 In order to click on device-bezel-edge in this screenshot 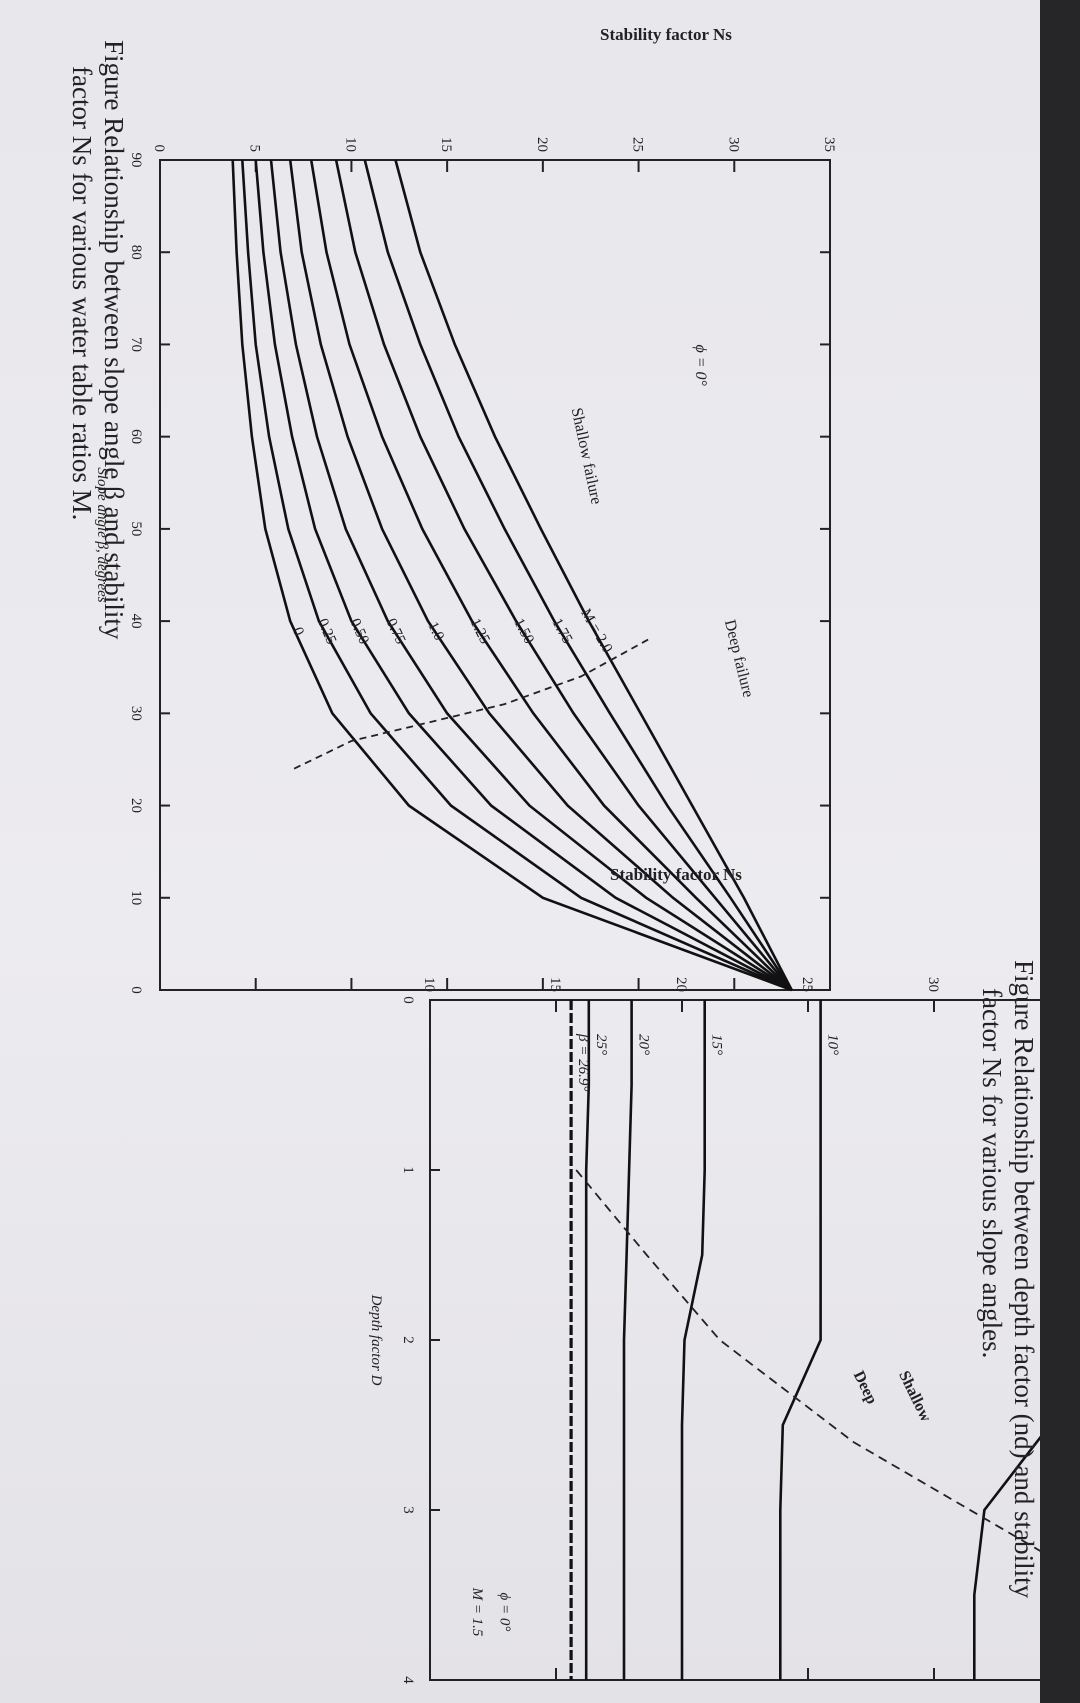, I will do `click(1060, 851)`.